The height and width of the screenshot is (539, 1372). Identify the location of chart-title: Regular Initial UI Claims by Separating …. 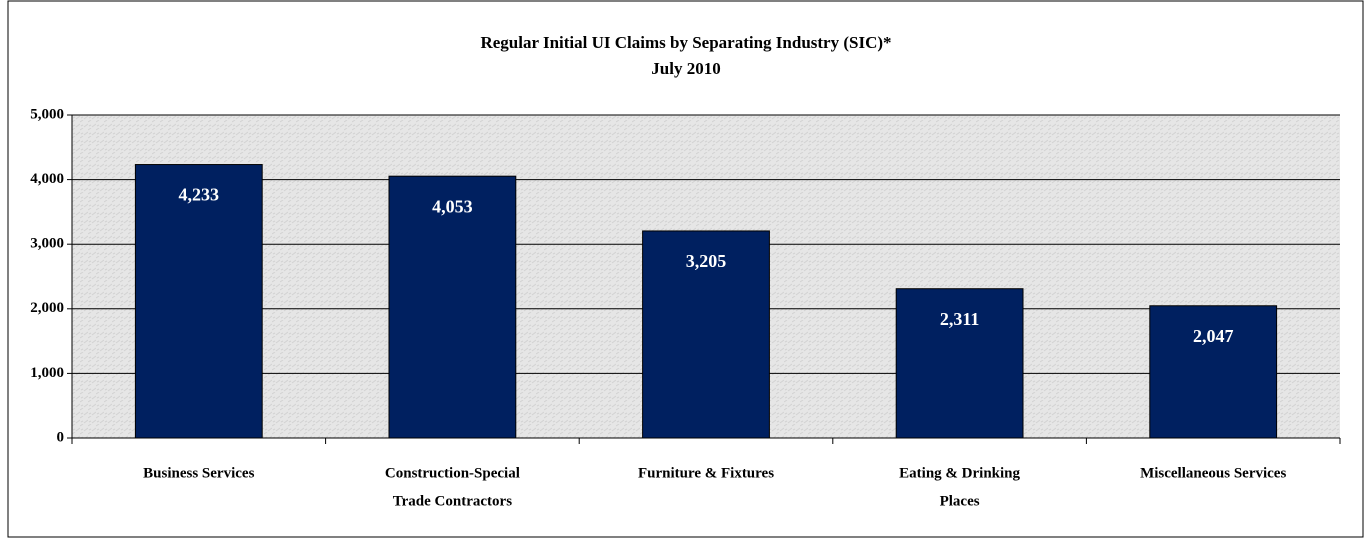
(685, 42).